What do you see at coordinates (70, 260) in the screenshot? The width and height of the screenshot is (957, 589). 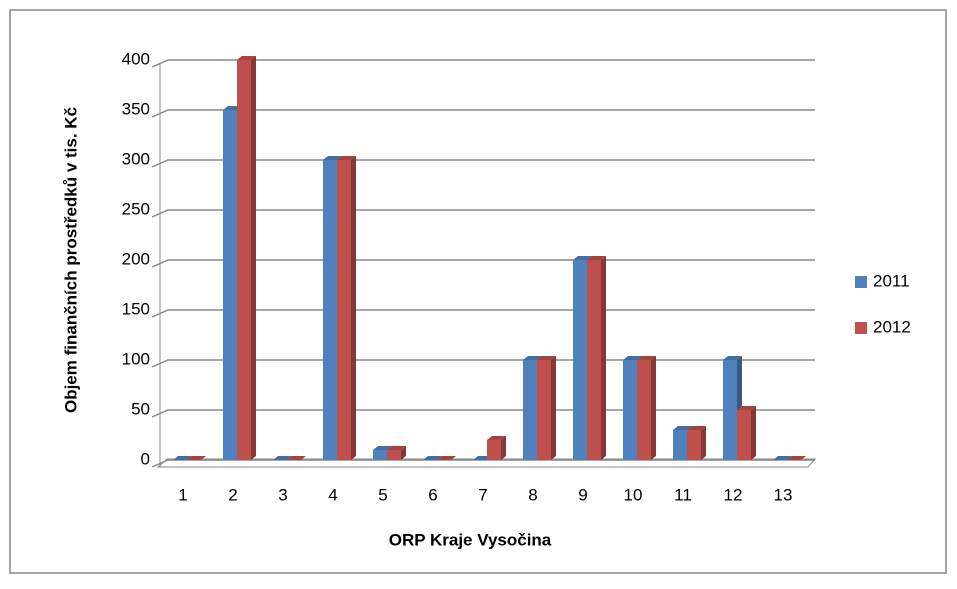 I see `y-axis-title: Objem finančních prostředků v tis. Kč` at bounding box center [70, 260].